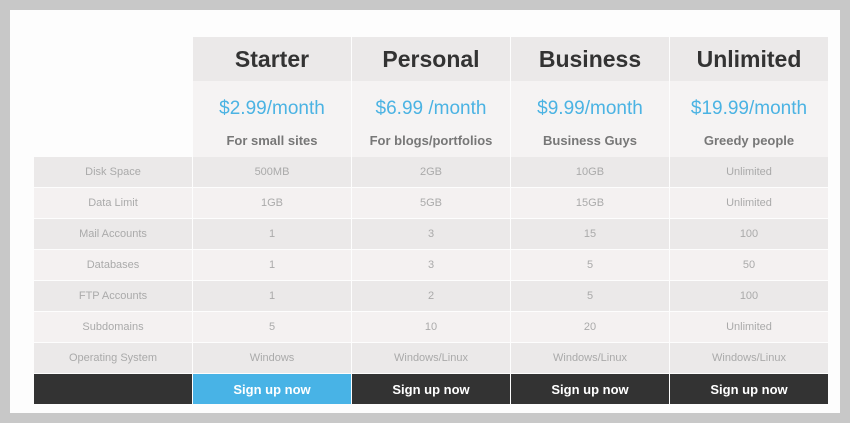 This screenshot has height=423, width=850. What do you see at coordinates (431, 389) in the screenshot?
I see `sign-up-button-personal: Sign up now` at bounding box center [431, 389].